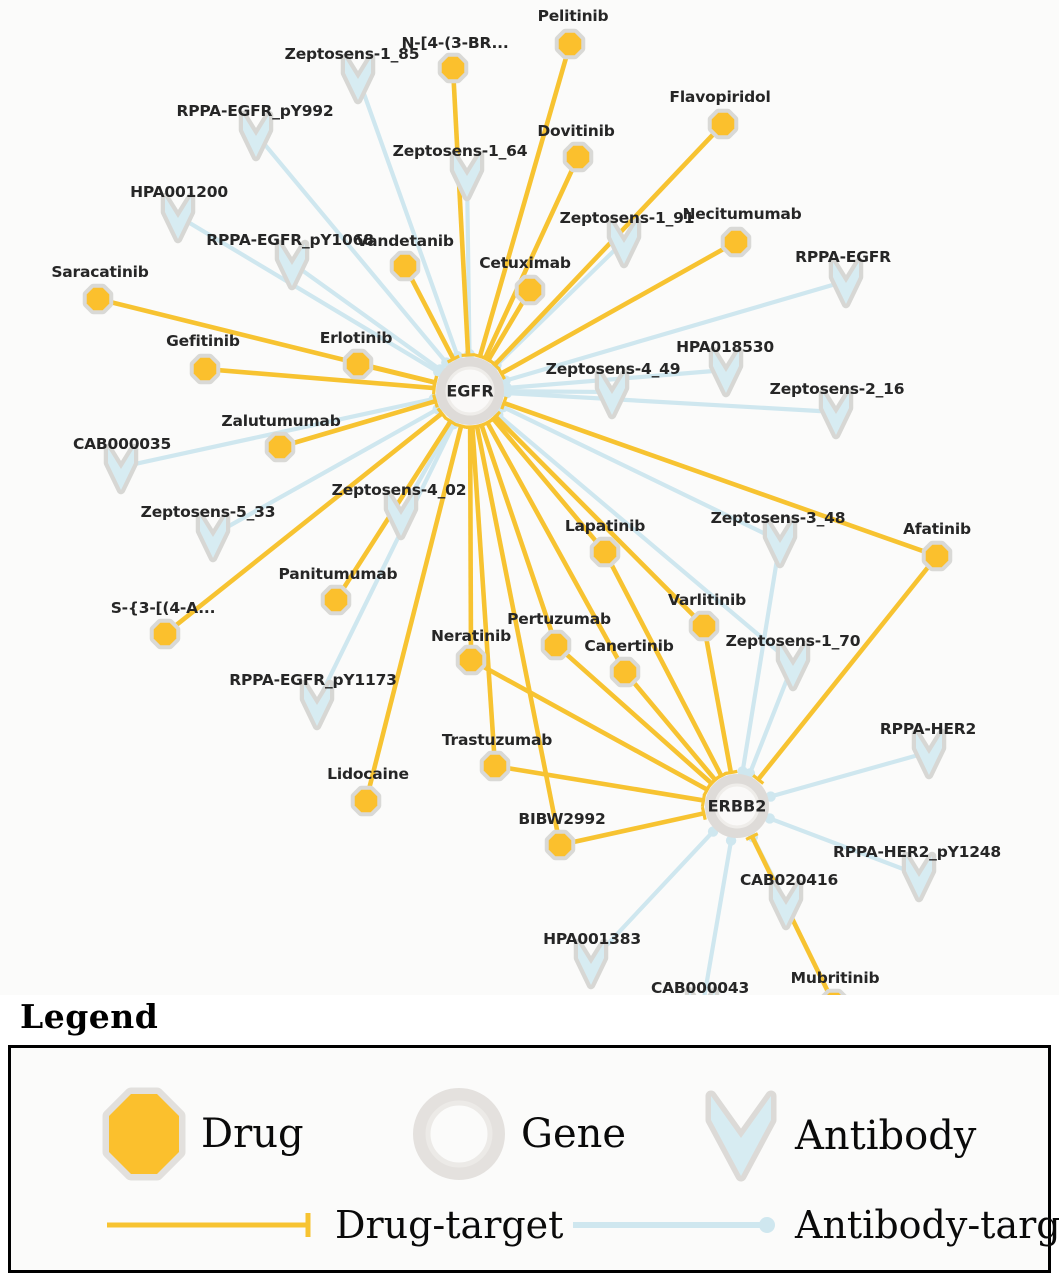 Image resolution: width=1059 pixels, height=1280 pixels. Describe the element at coordinates (886, 1136) in the screenshot. I see `legend-label-antibody: Antibody` at that location.